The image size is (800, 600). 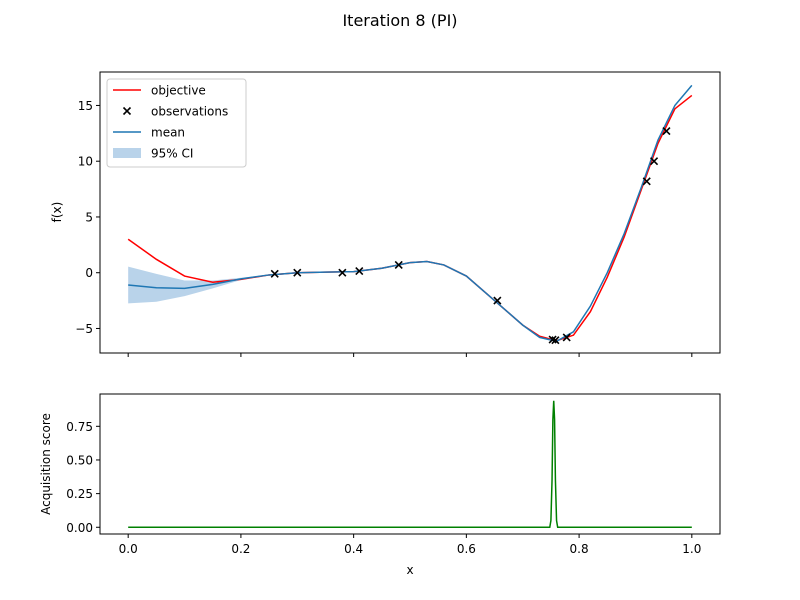 I want to click on top-y-axis-label: f(x), so click(x=57, y=212).